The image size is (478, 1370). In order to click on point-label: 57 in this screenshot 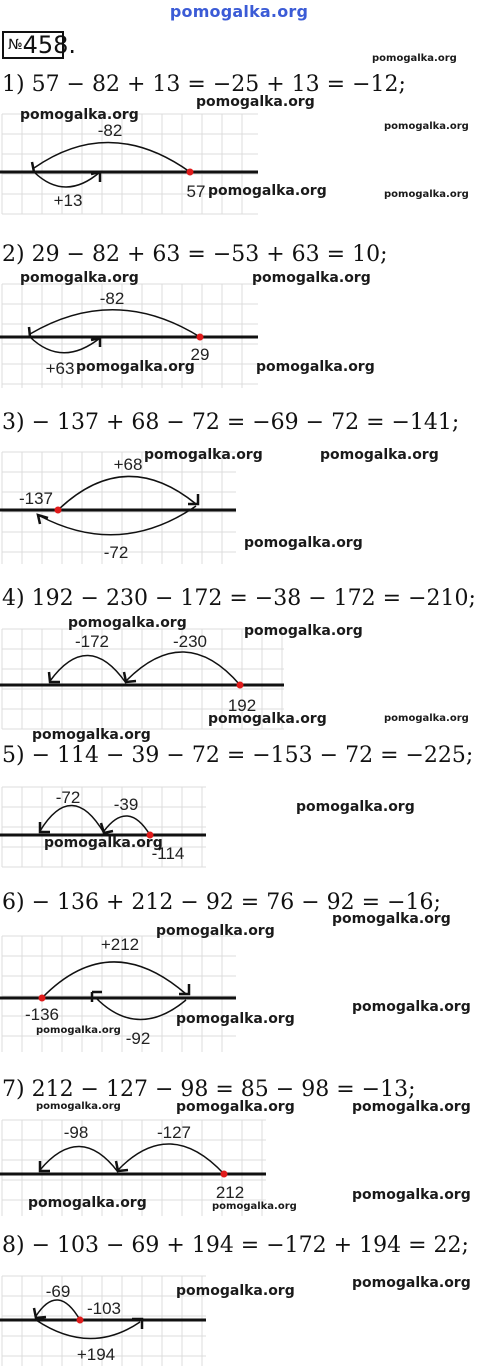, I will do `click(196, 191)`.